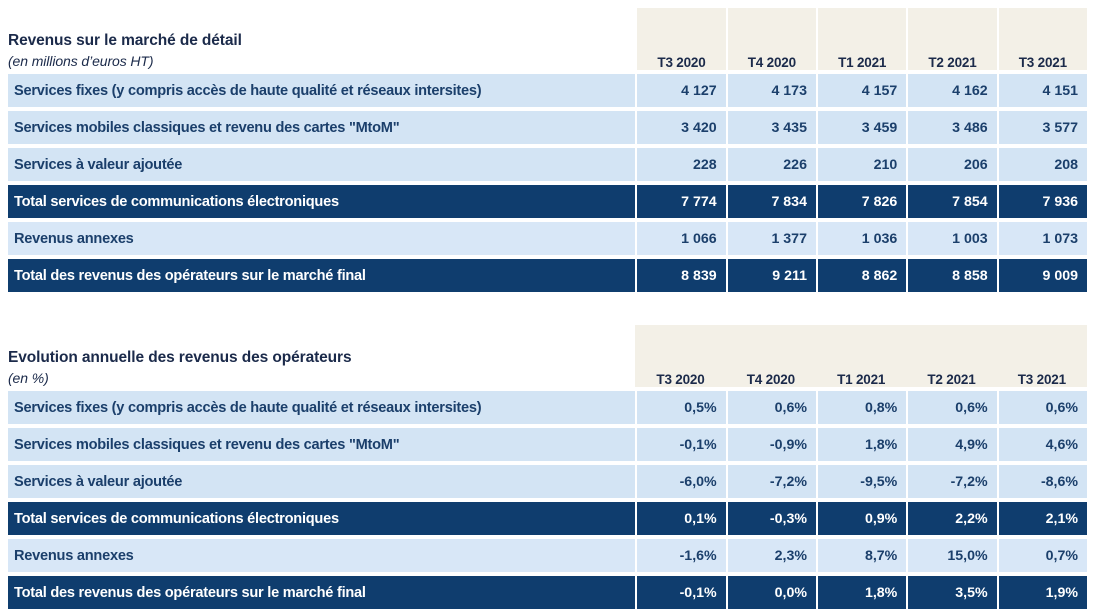 The image size is (1095, 609). Describe the element at coordinates (861, 90) in the screenshot. I see `row-value: 4 157` at that location.